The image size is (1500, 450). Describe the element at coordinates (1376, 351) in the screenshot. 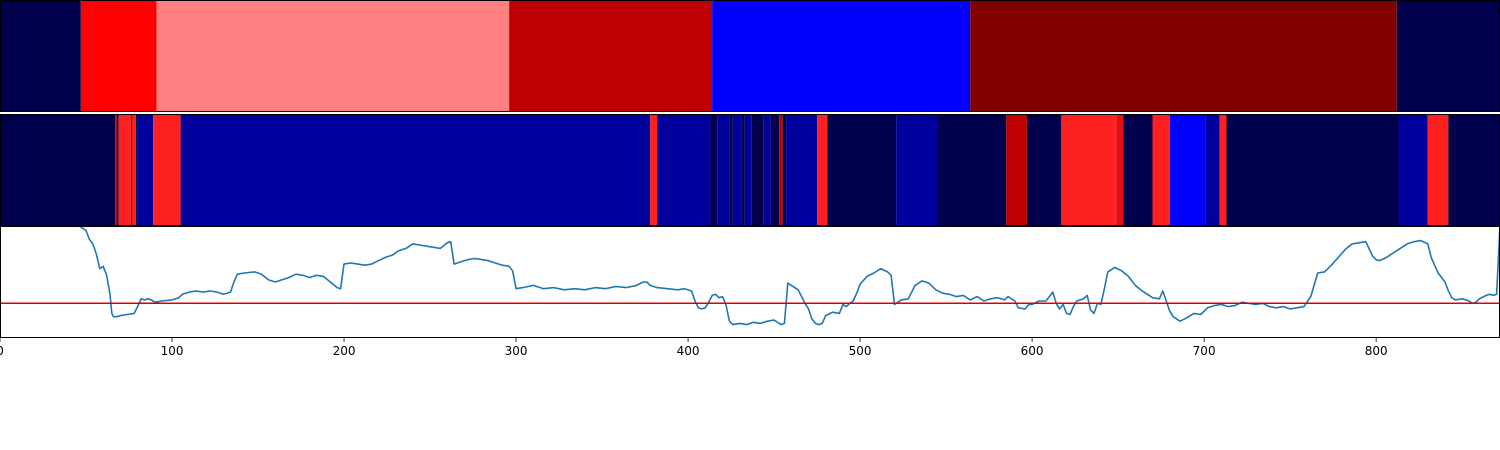

I see `x-tick-label: 800` at that location.